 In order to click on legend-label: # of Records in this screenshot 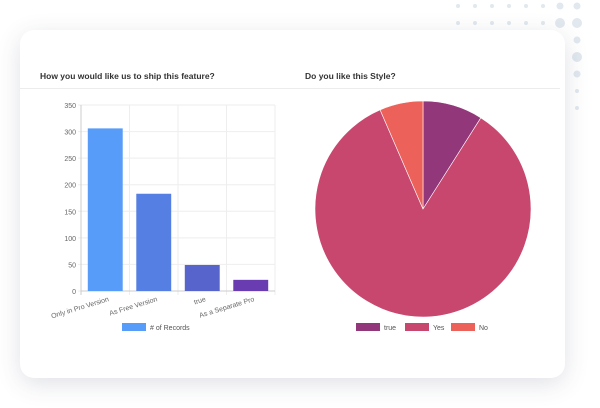, I will do `click(170, 328)`.